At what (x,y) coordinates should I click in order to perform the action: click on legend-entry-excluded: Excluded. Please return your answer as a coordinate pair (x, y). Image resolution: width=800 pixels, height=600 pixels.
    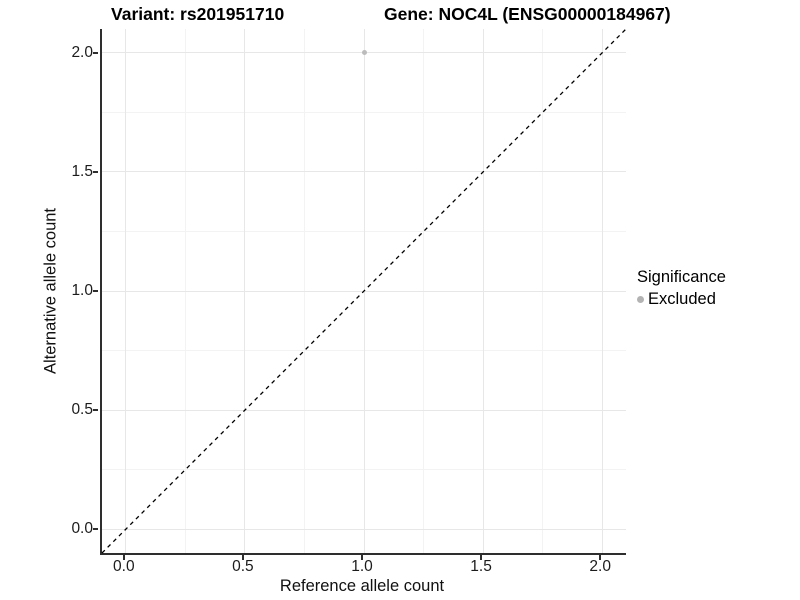
    Looking at the image, I should click on (681, 299).